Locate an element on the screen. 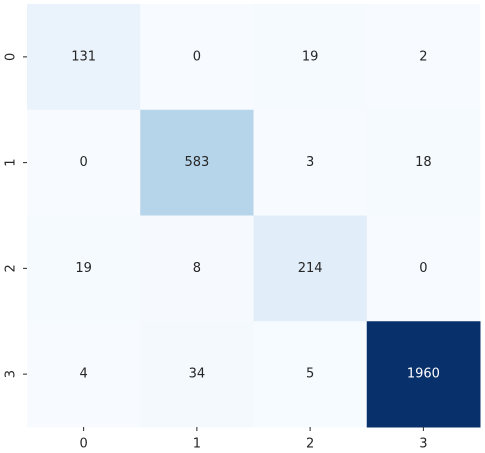  y-tick-label: 0 is located at coordinates (11, 57).